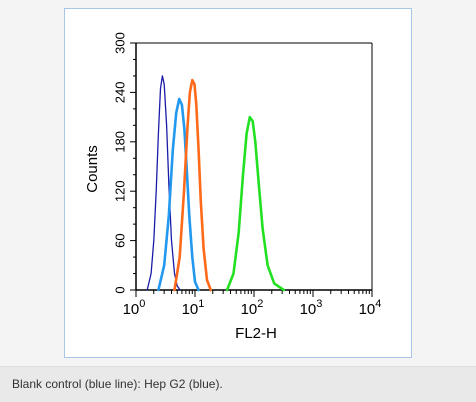 This screenshot has height=402, width=476. Describe the element at coordinates (311, 308) in the screenshot. I see `x-tick-label: 10³` at that location.